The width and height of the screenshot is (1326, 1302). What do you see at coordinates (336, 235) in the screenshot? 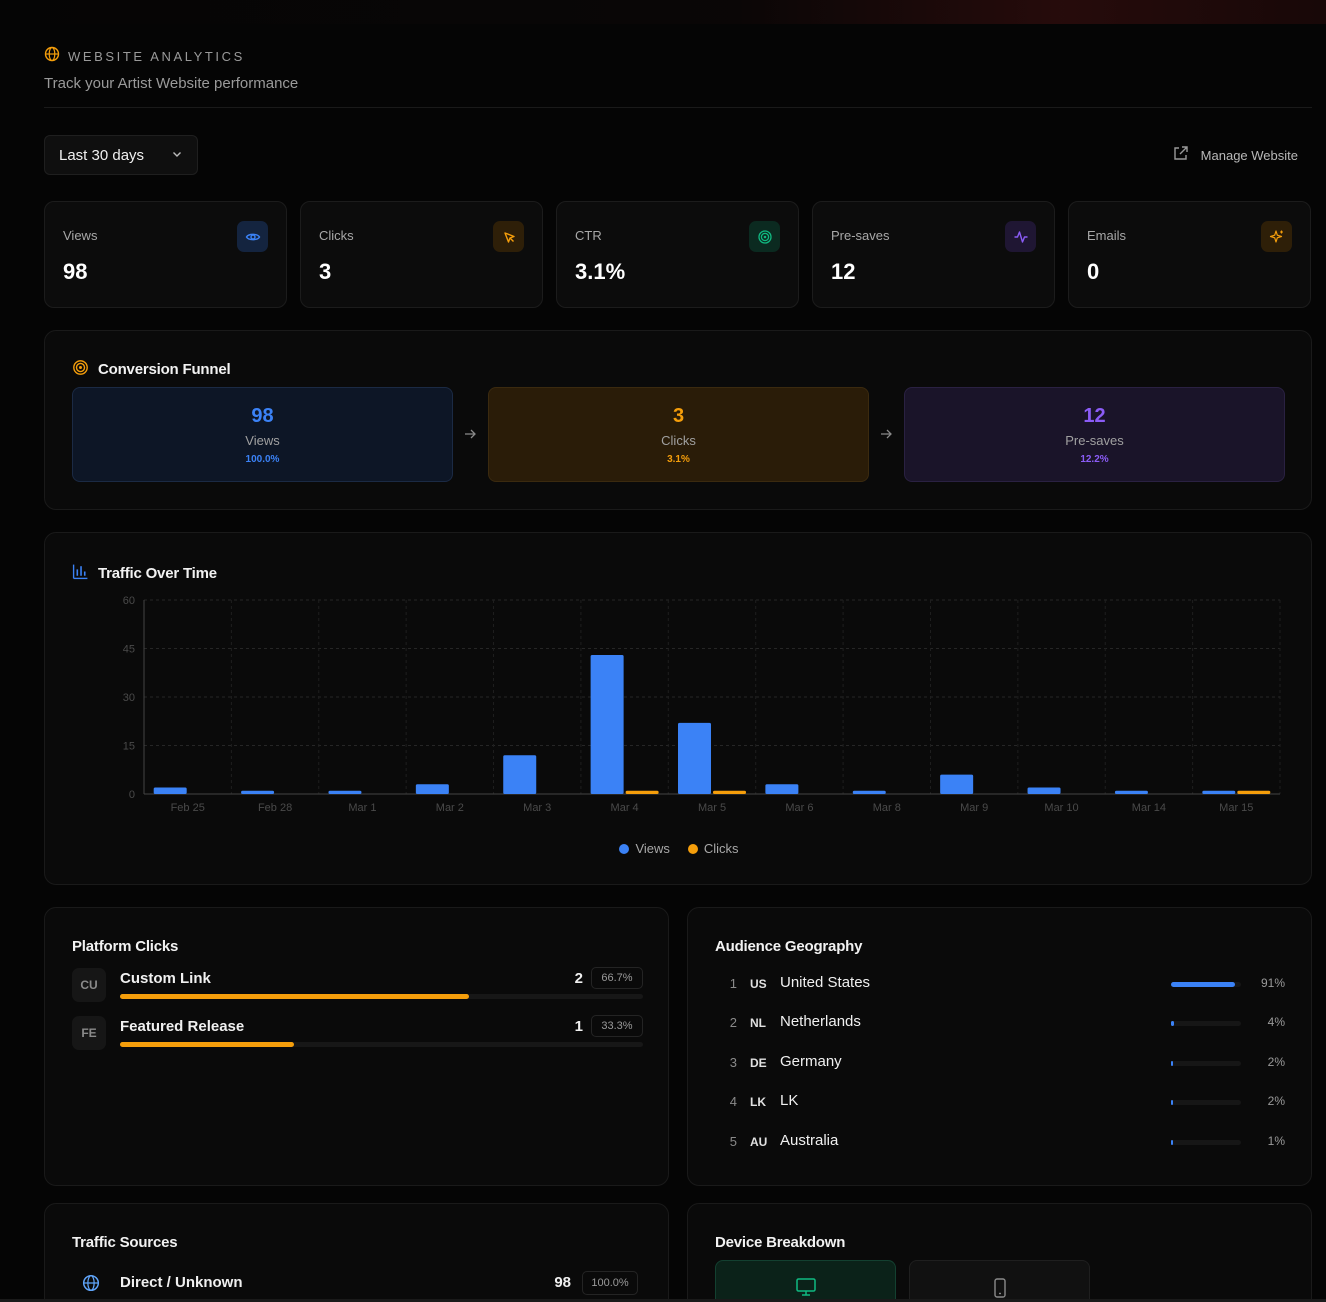
I see `stat-label: Clicks` at bounding box center [336, 235].